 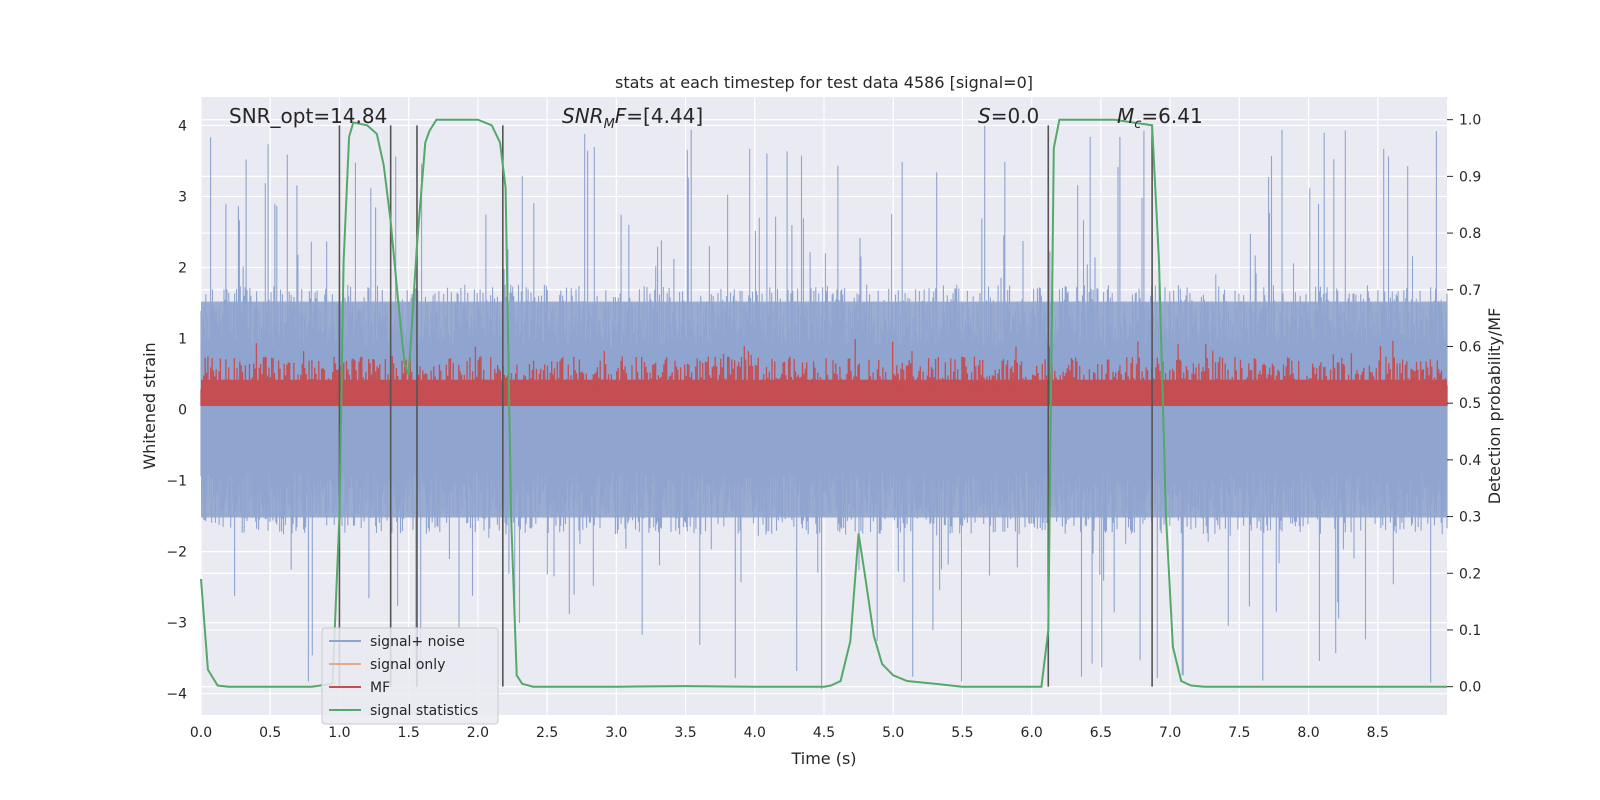 What do you see at coordinates (1239, 733) in the screenshot?
I see `x-tick-label: 7.5` at bounding box center [1239, 733].